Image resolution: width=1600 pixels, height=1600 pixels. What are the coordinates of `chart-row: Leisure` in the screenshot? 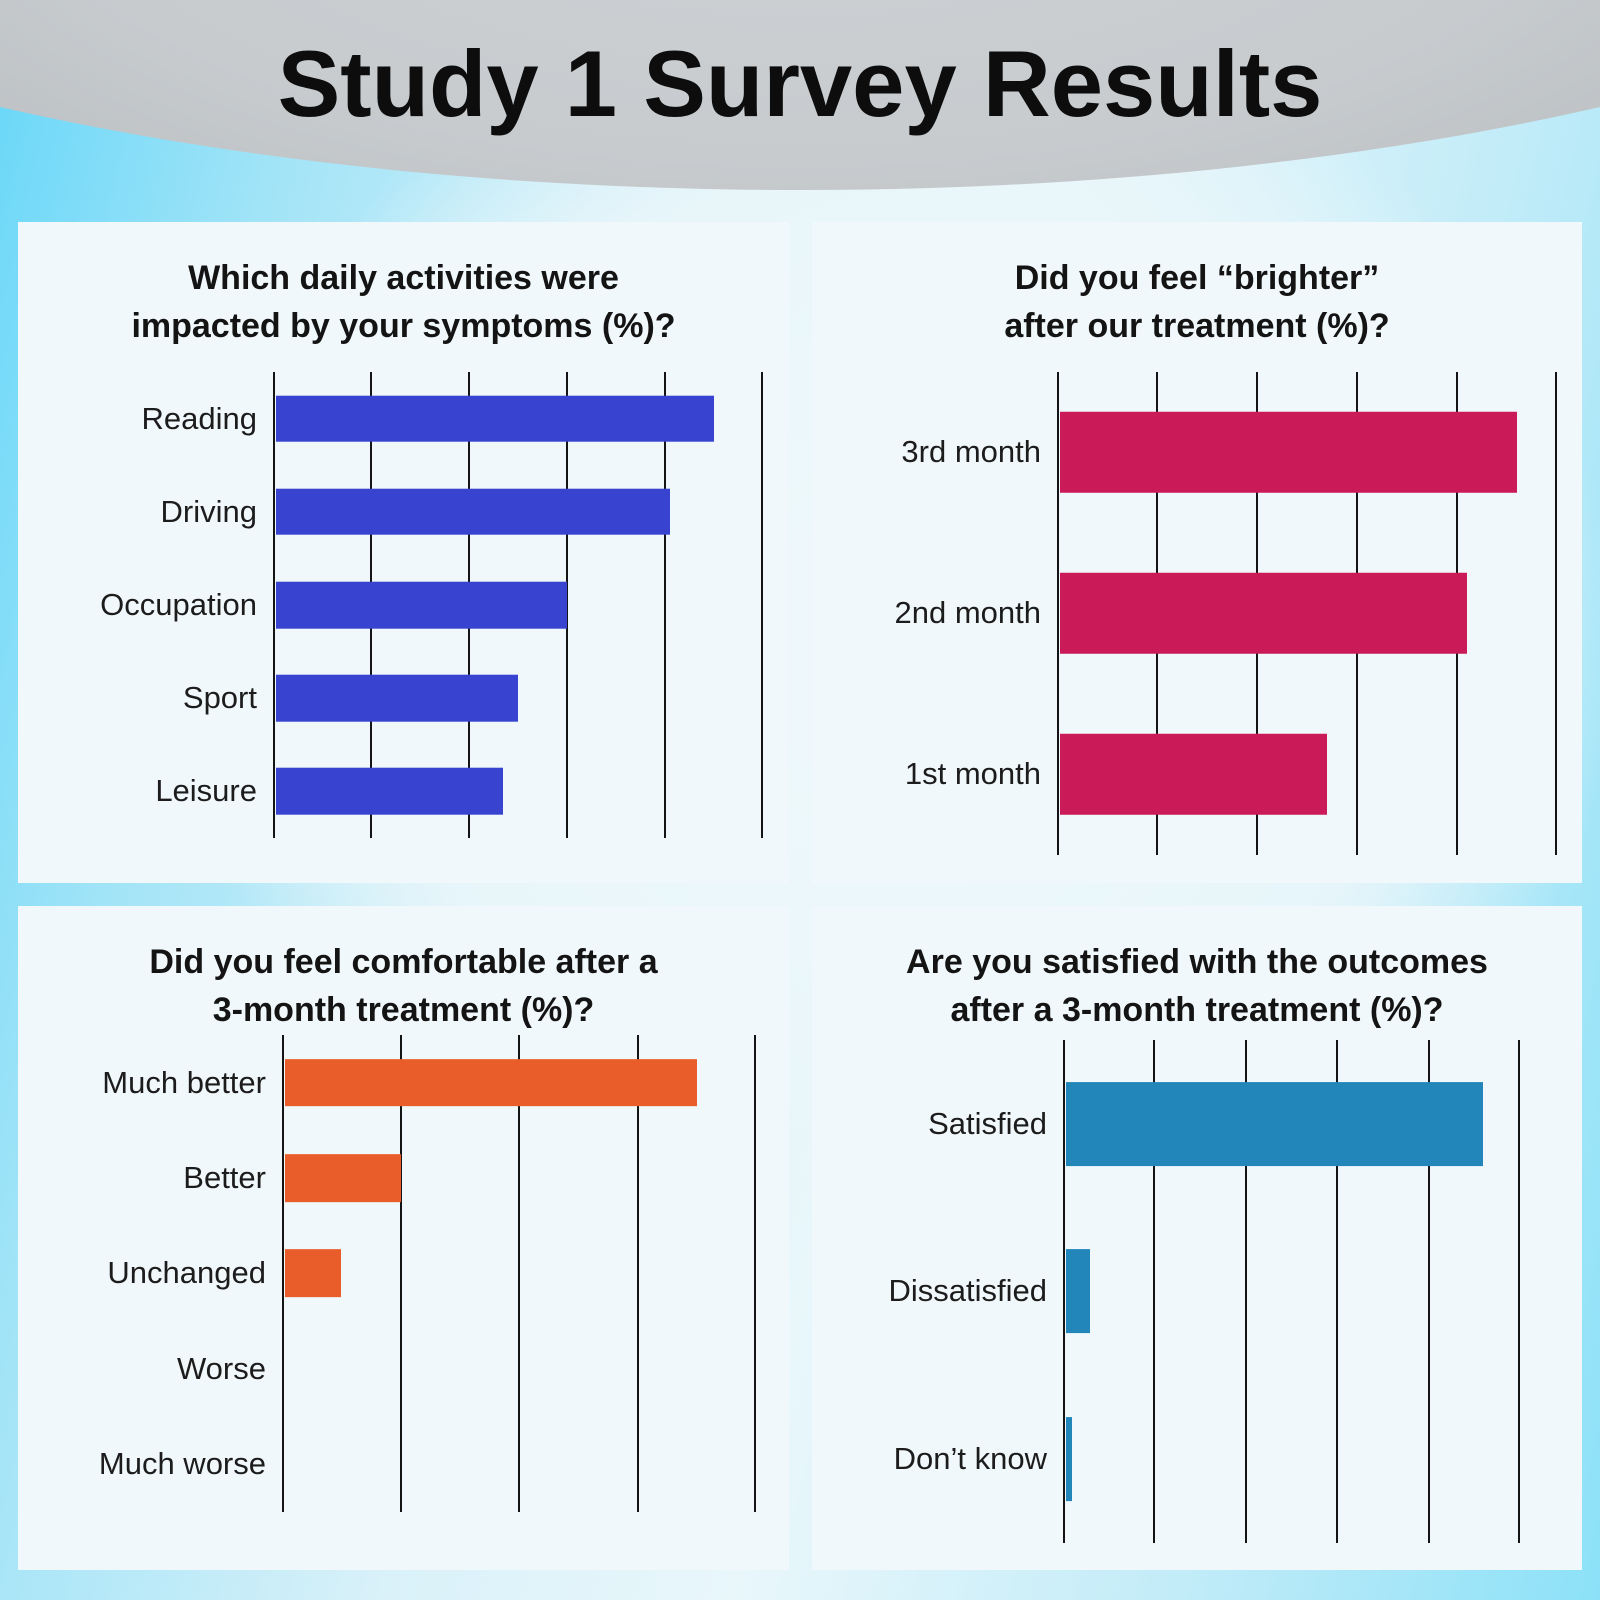 It's located at (459, 791).